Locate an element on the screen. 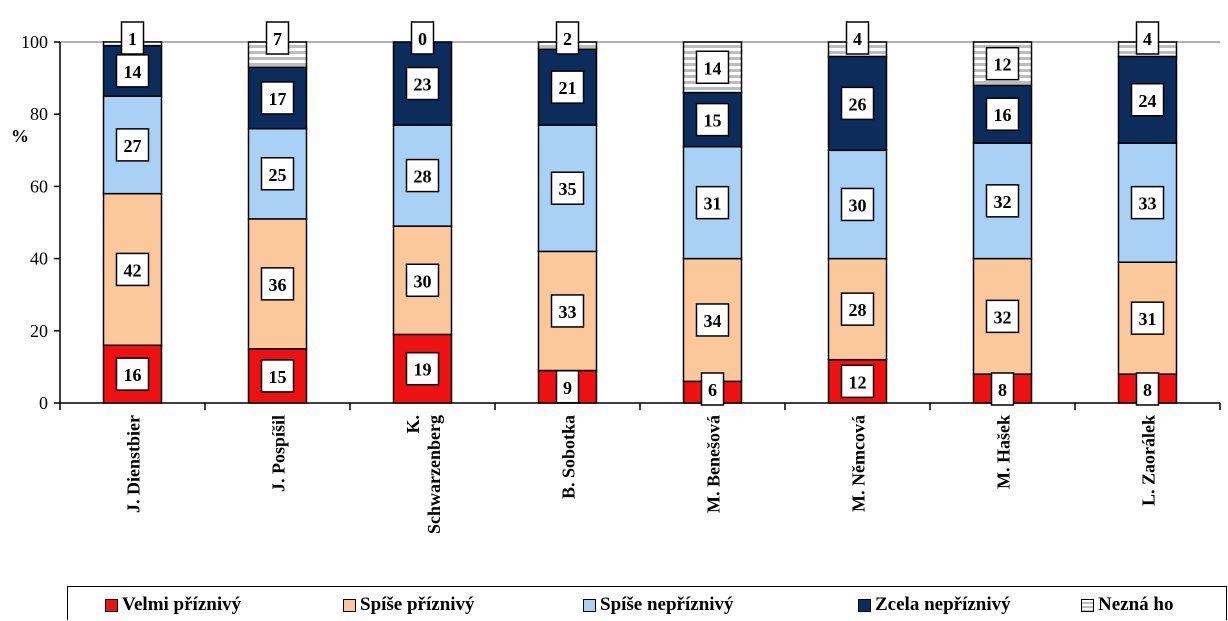  data-label: 9 is located at coordinates (567, 388).